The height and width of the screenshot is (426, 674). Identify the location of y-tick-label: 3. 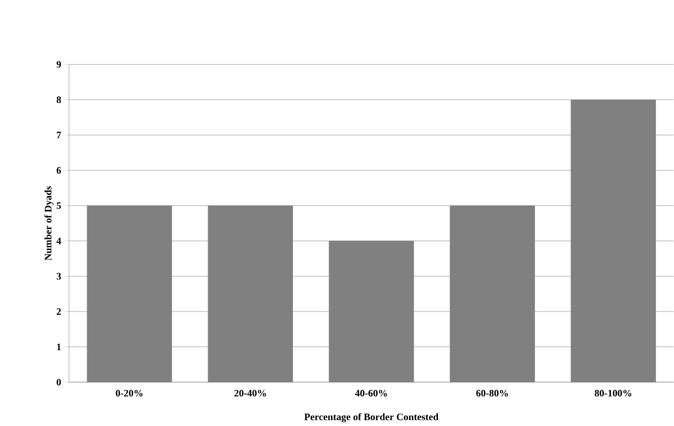
(58, 276).